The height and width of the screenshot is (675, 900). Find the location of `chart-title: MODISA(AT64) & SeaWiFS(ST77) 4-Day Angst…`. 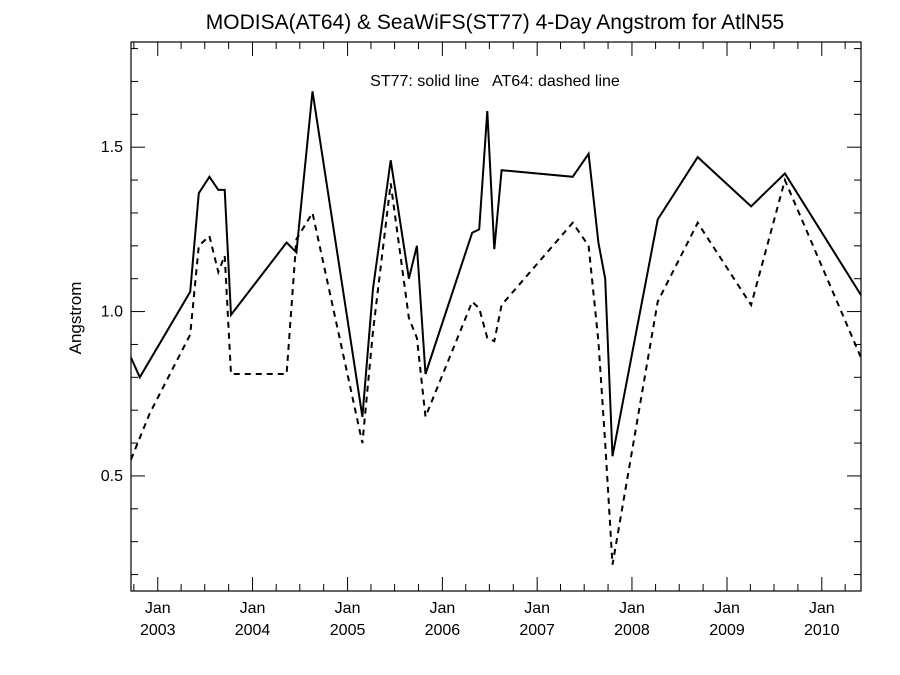

chart-title: MODISA(AT64) & SeaWiFS(ST77) 4-Day Angst… is located at coordinates (495, 22).